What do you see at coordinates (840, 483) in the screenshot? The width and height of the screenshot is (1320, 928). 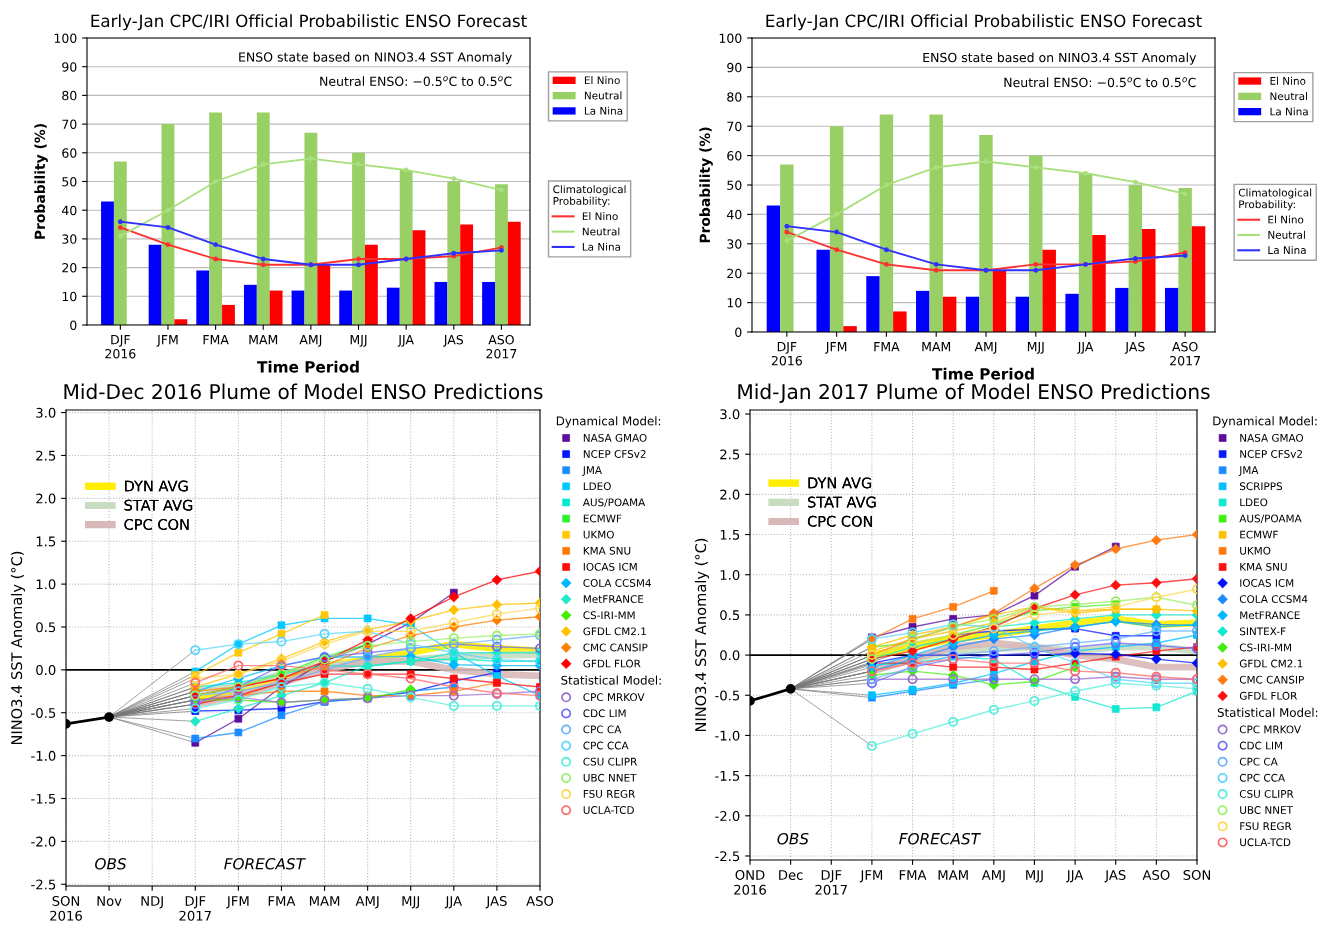 I see `legend-label: DYN AVG` at bounding box center [840, 483].